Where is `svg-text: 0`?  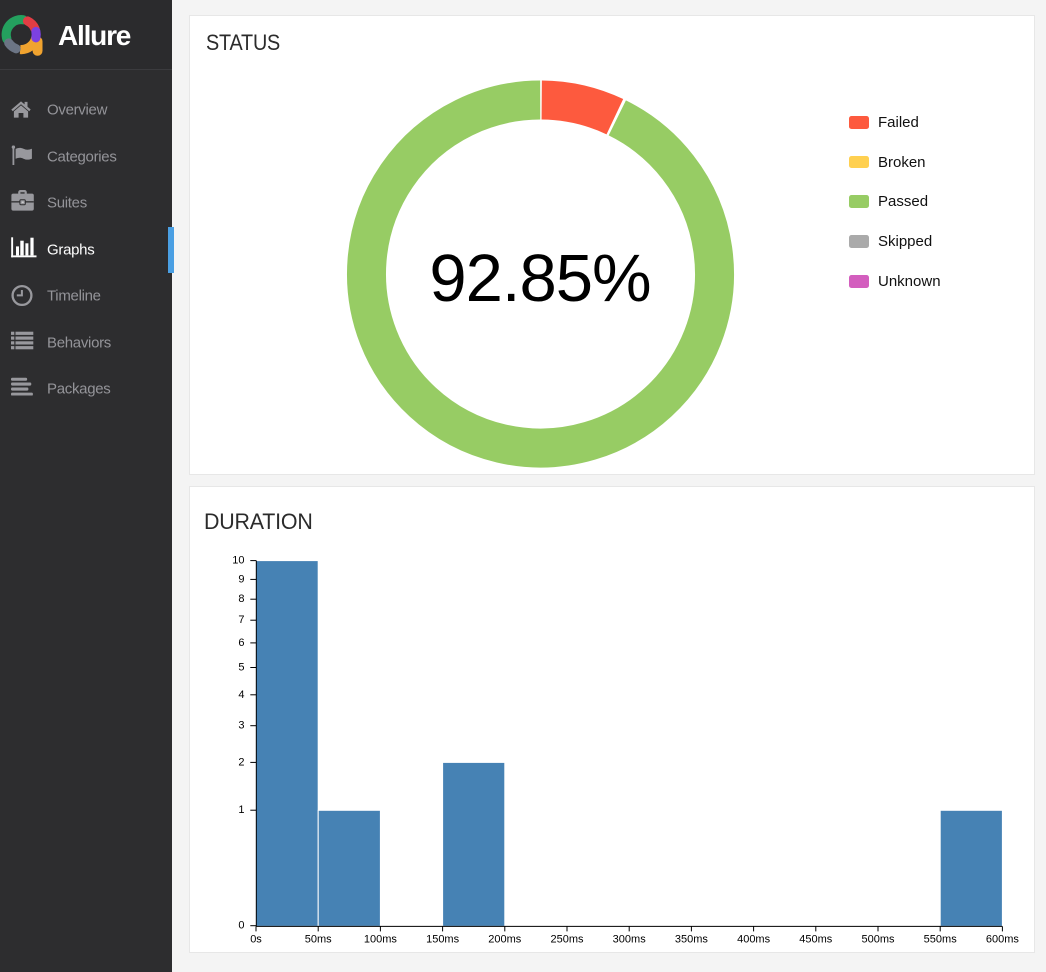 svg-text: 0 is located at coordinates (241, 926).